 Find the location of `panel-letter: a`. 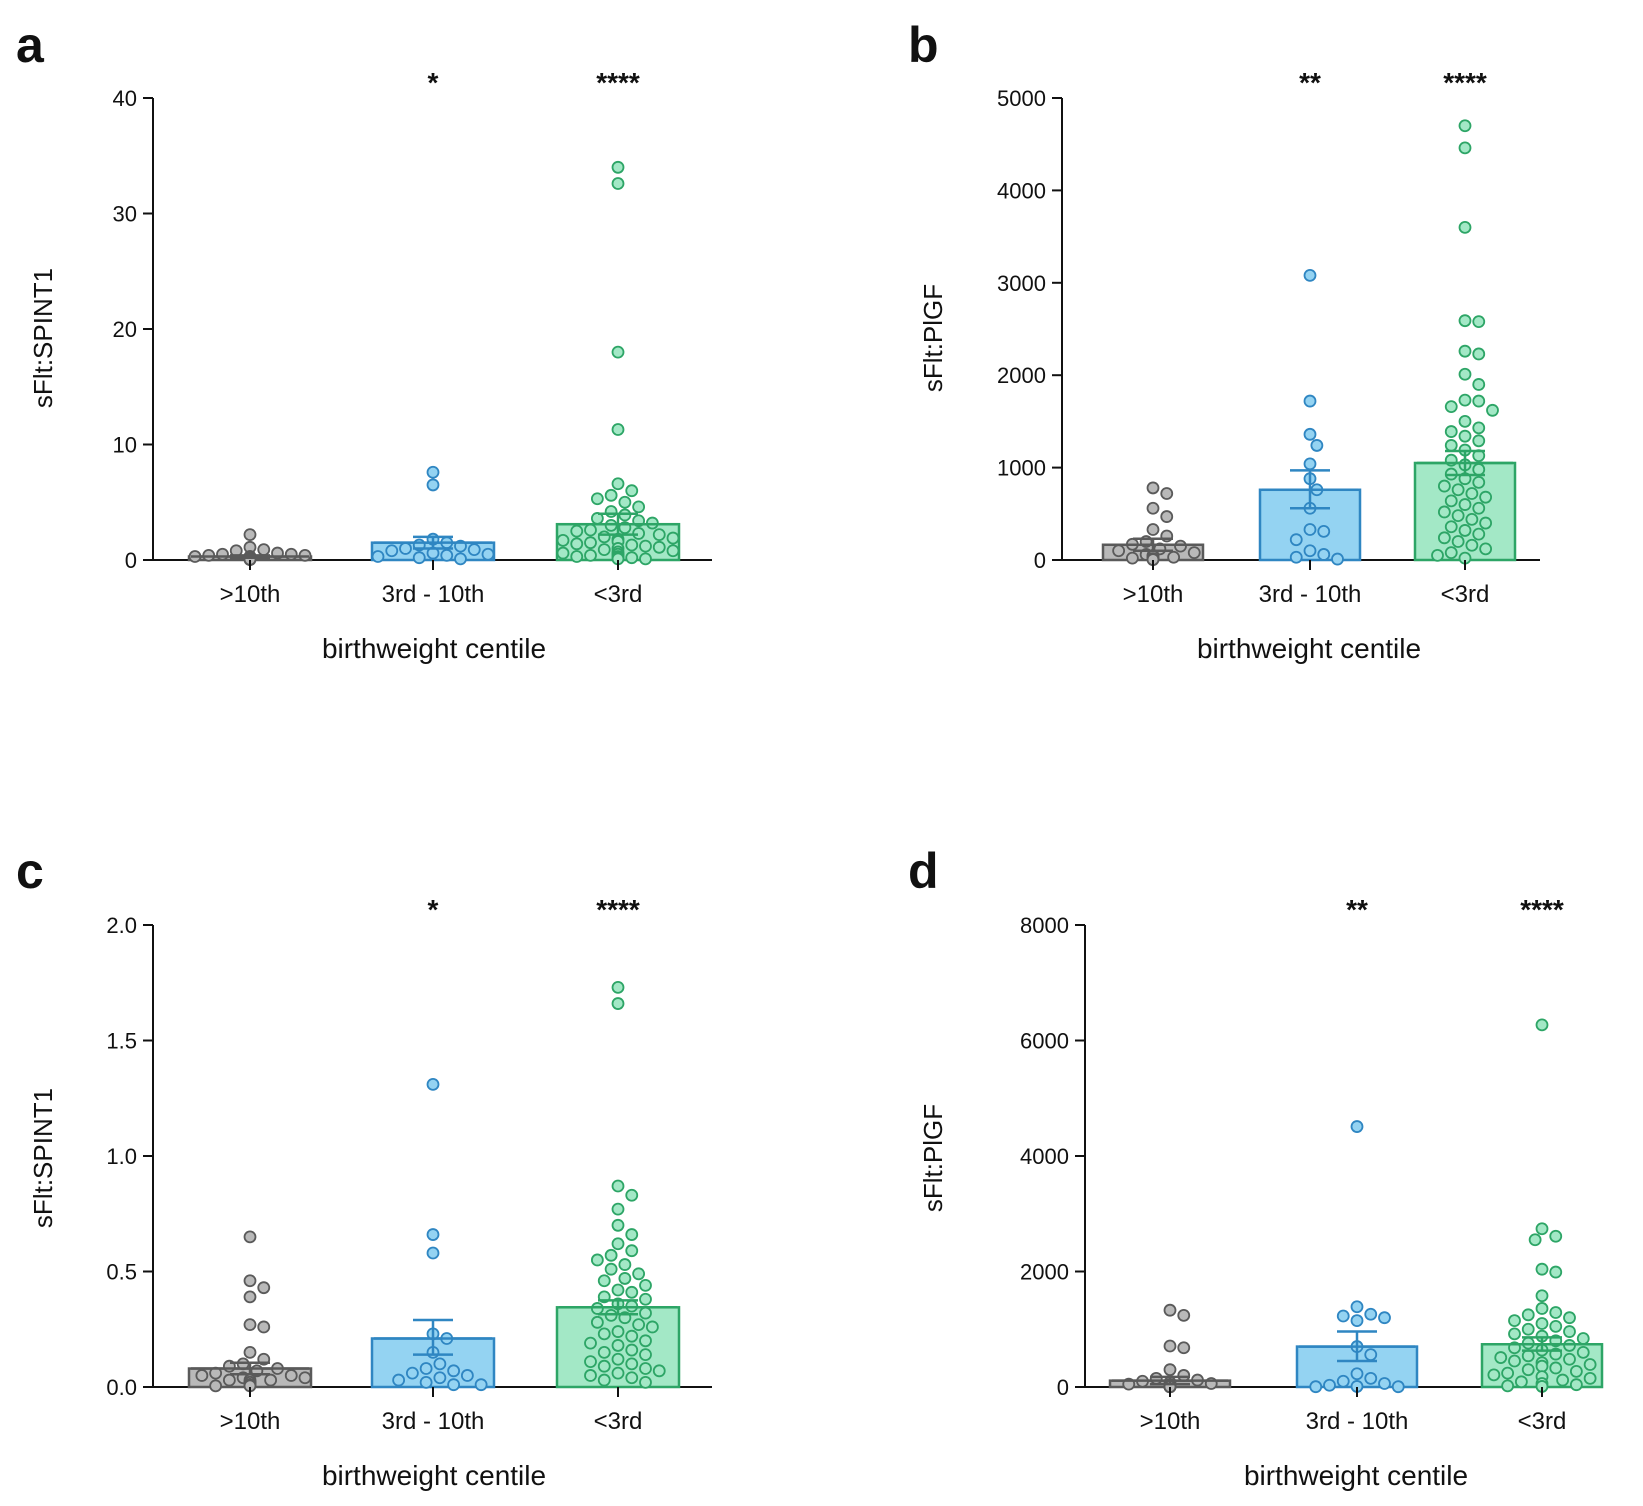

panel-letter: a is located at coordinates (30, 45).